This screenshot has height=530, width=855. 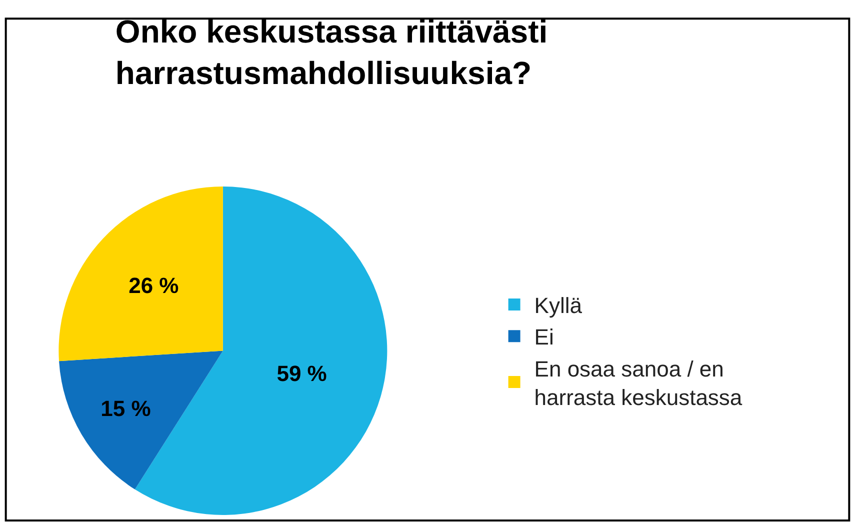 I want to click on legend-label: Kyllä, so click(x=558, y=305).